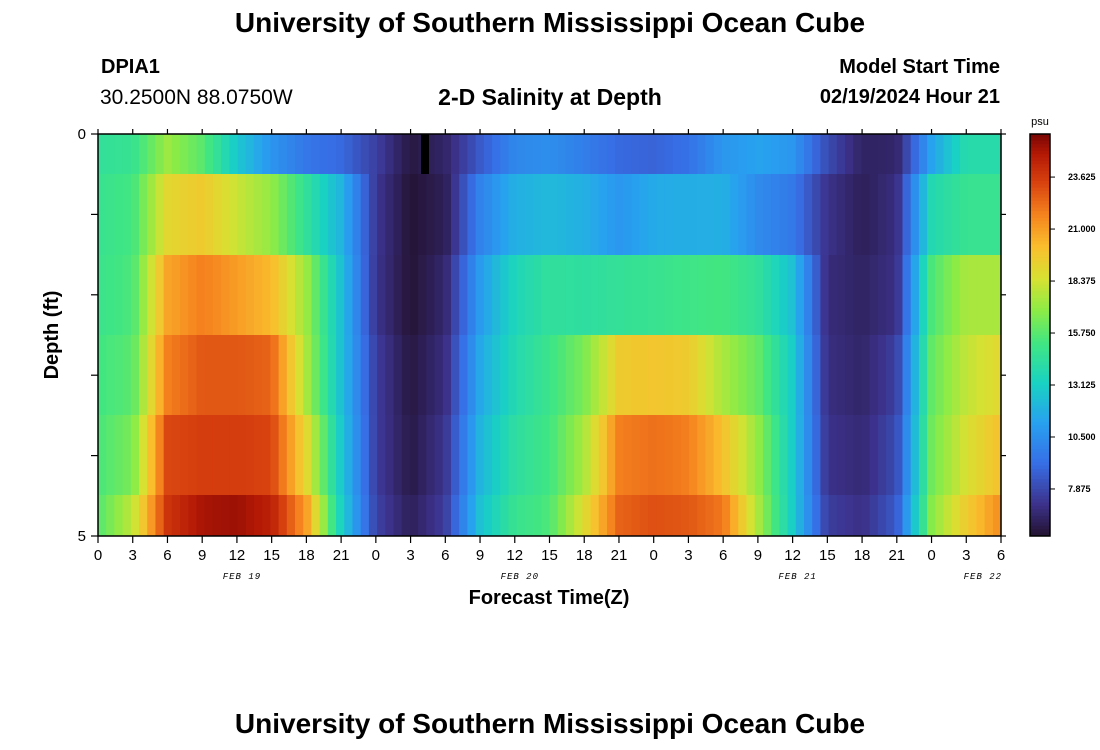 The image size is (1100, 750). Describe the element at coordinates (1040, 335) in the screenshot. I see `colorbar-frame` at that location.